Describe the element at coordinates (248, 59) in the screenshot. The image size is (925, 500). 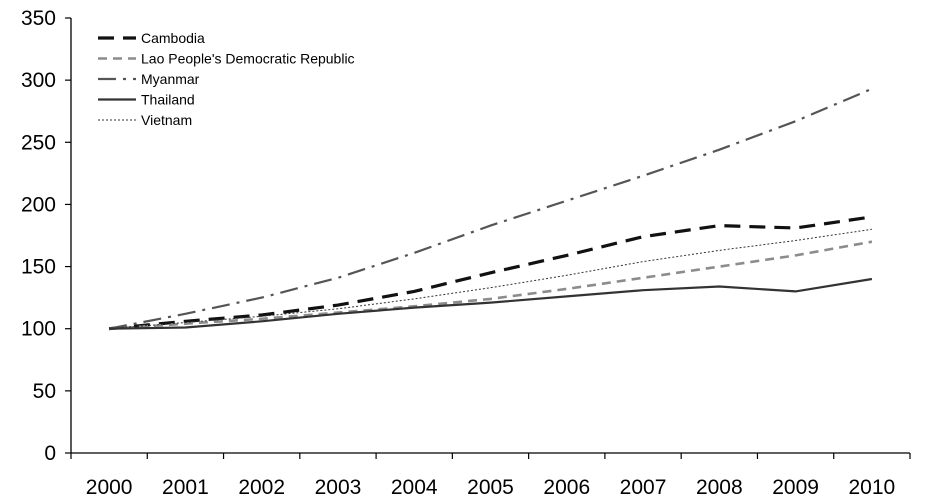
I see `legend-label: Lao People's Democratic Republic` at that location.